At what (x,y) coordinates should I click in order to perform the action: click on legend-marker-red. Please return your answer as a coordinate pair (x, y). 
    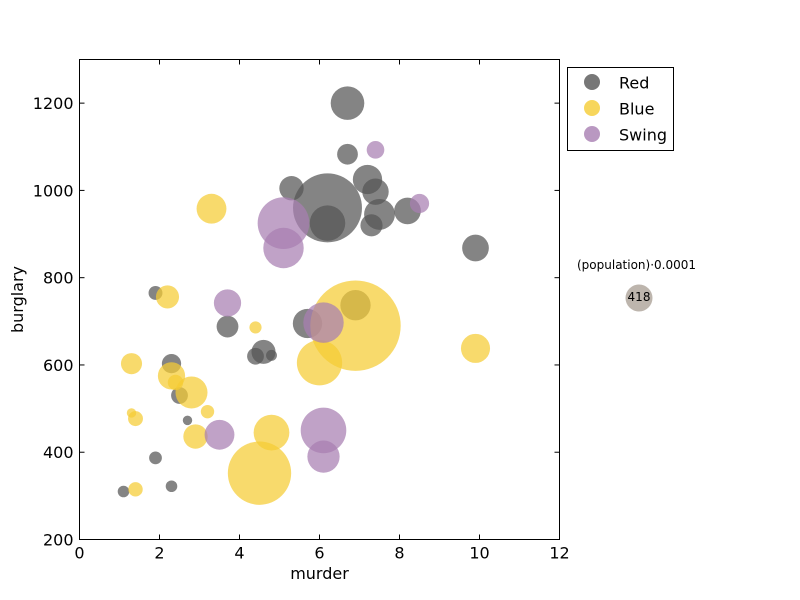
    Looking at the image, I should click on (592, 82).